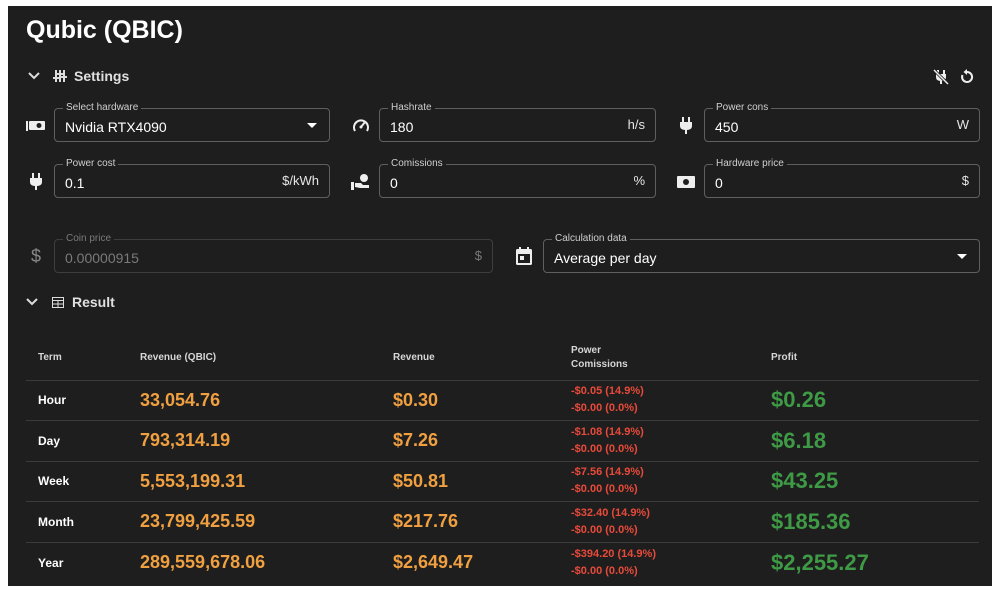  Describe the element at coordinates (591, 239) in the screenshot. I see `calc-data-label: Calculation data` at that location.